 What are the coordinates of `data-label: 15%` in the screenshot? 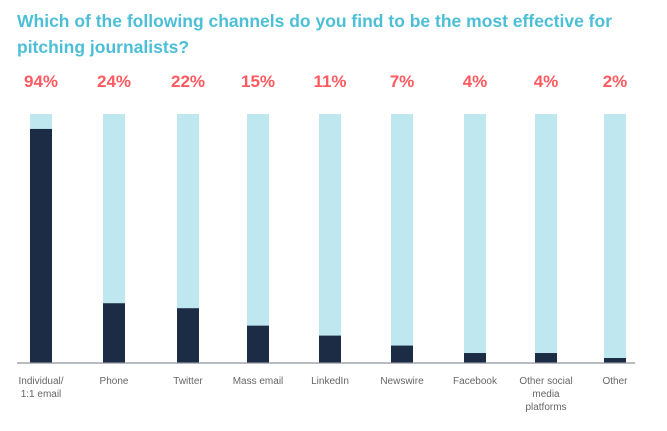 It's located at (258, 81).